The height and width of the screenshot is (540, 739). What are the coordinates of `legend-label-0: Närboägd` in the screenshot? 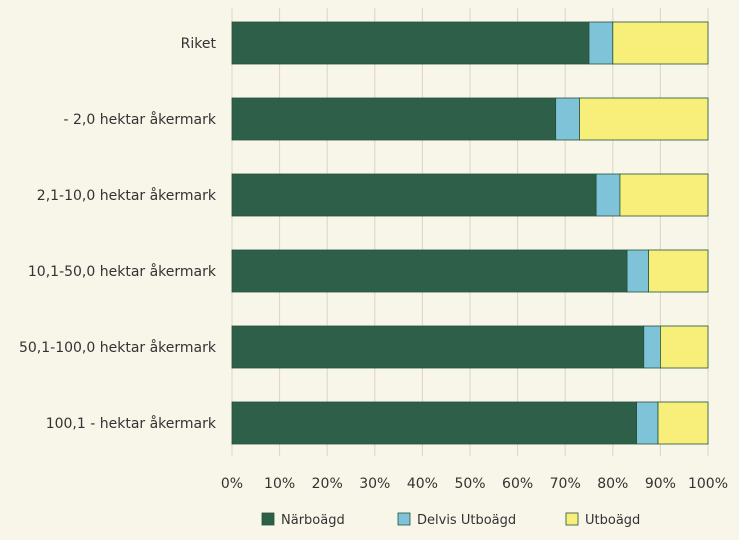 It's located at (313, 520).